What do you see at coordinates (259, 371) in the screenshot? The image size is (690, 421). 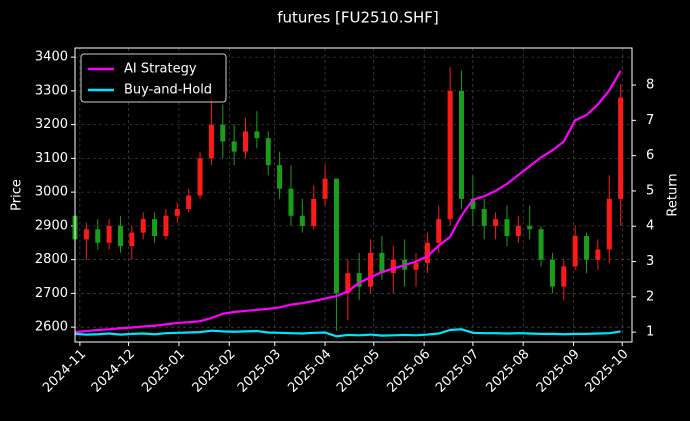 I see `x-tick-label: 2025-03` at bounding box center [259, 371].